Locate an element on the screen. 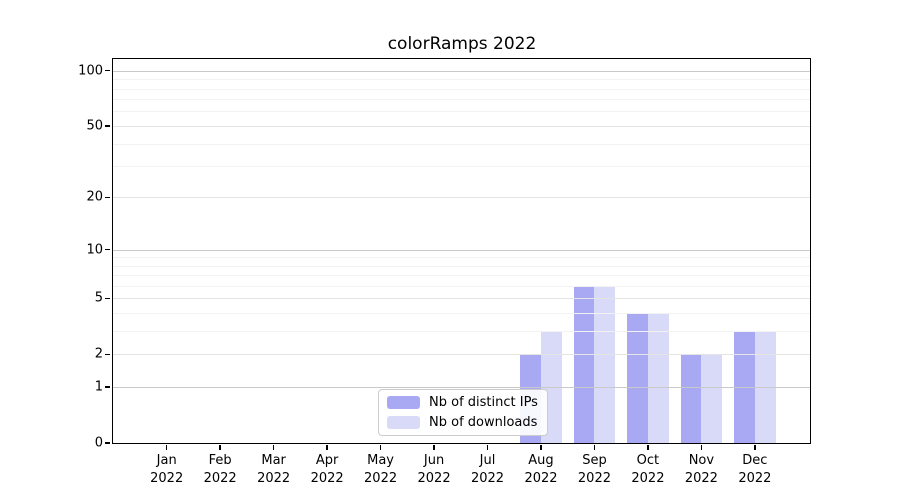  x-tick-label: Jun 2022 is located at coordinates (434, 470).